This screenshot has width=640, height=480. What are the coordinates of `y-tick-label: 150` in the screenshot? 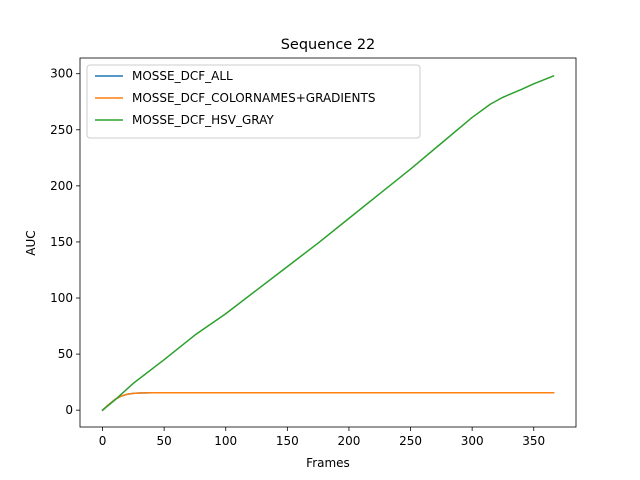 It's located at (61, 242).